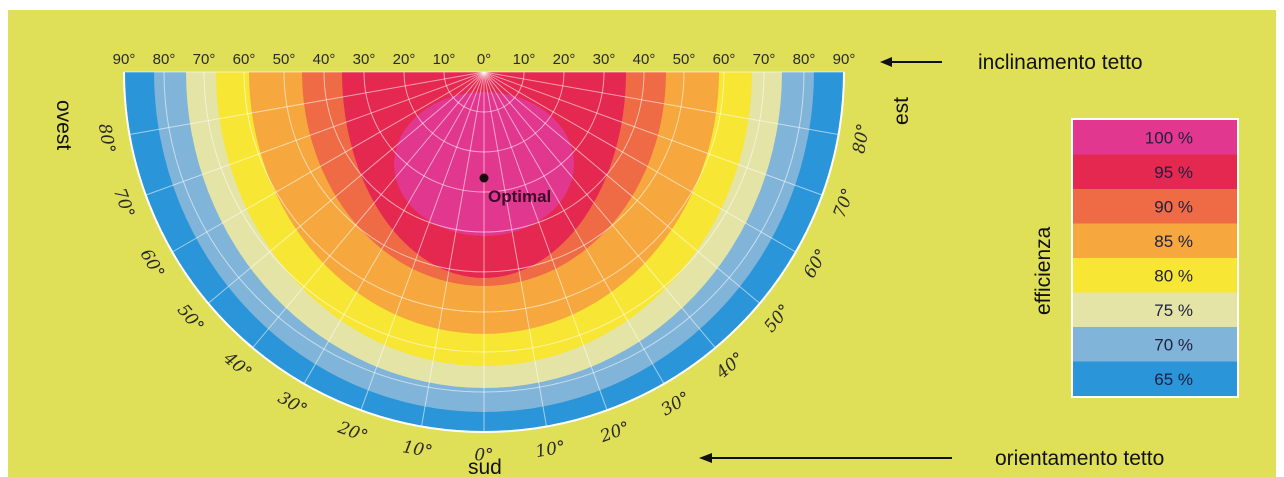 The width and height of the screenshot is (1284, 477). What do you see at coordinates (1173, 241) in the screenshot?
I see `legend-label: 85 %` at bounding box center [1173, 241].